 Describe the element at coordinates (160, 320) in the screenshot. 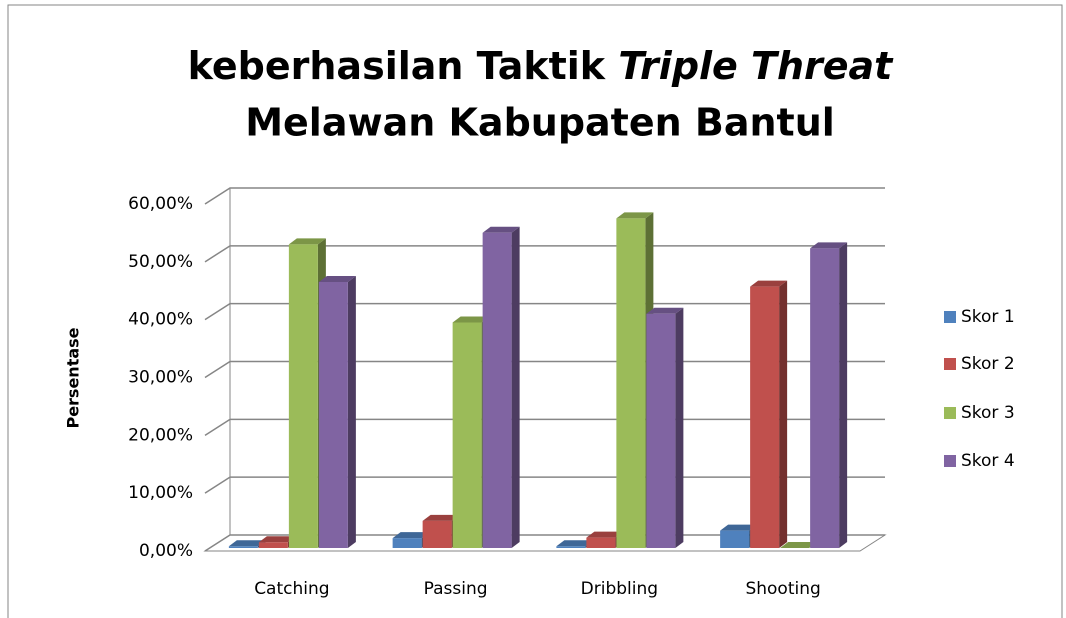

I see `y-tick-label: 40,00%` at that location.